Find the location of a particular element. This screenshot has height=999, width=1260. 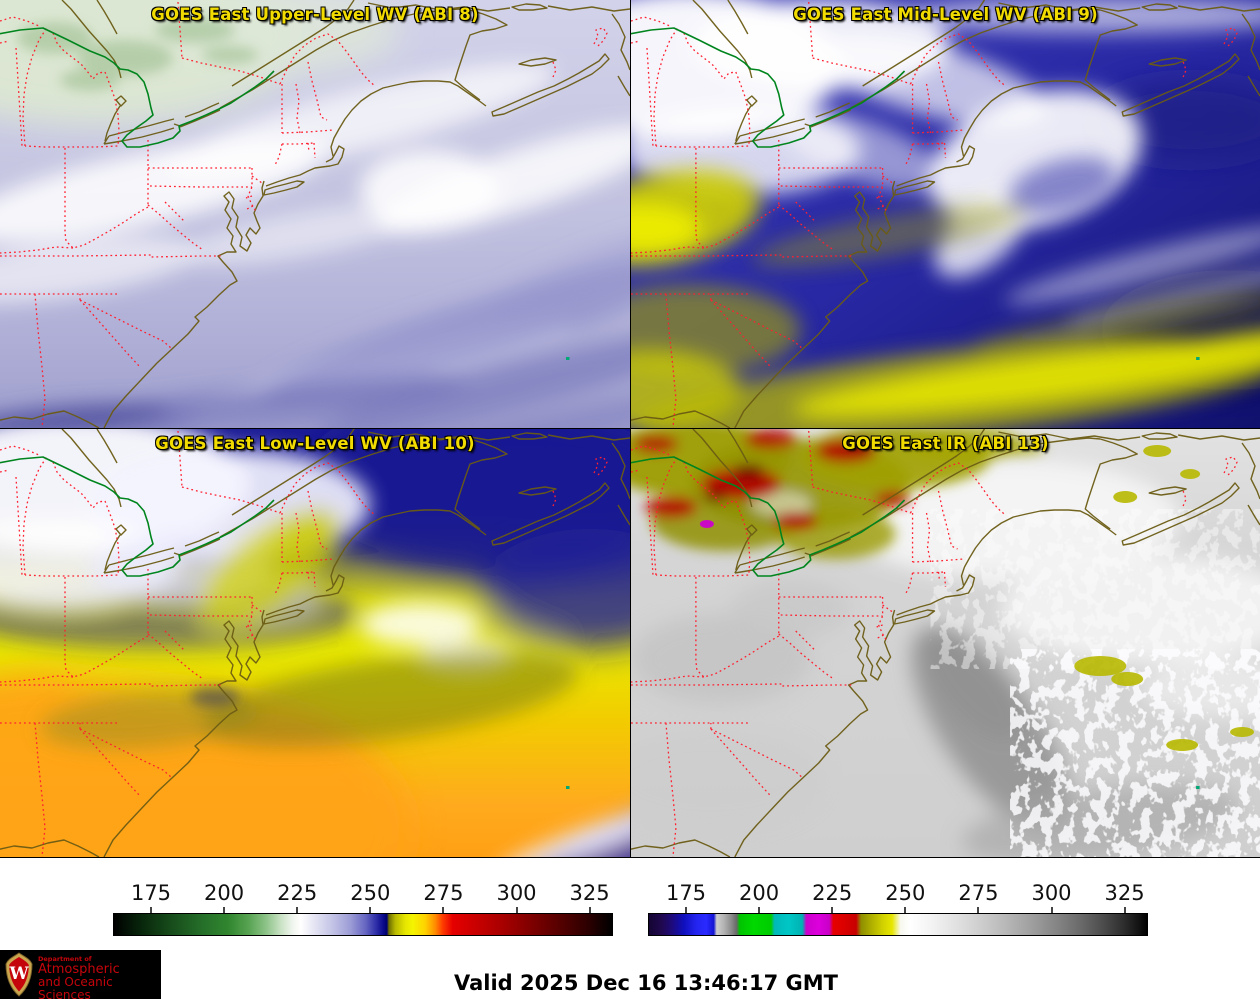

uw-crest-icon: W is located at coordinates (19, 974).